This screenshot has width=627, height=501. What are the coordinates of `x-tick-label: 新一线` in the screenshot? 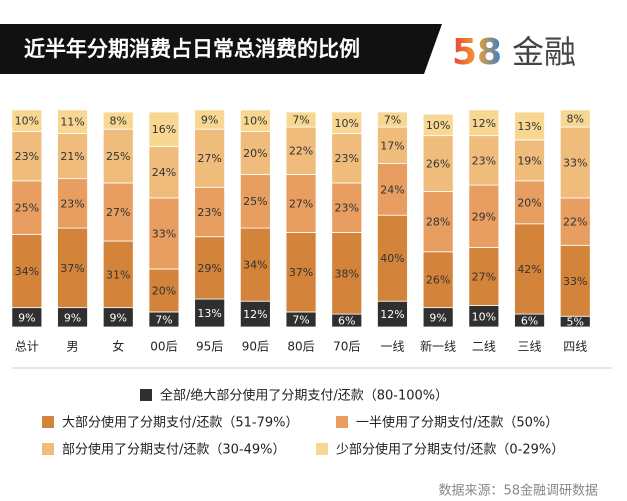 It's located at (438, 346).